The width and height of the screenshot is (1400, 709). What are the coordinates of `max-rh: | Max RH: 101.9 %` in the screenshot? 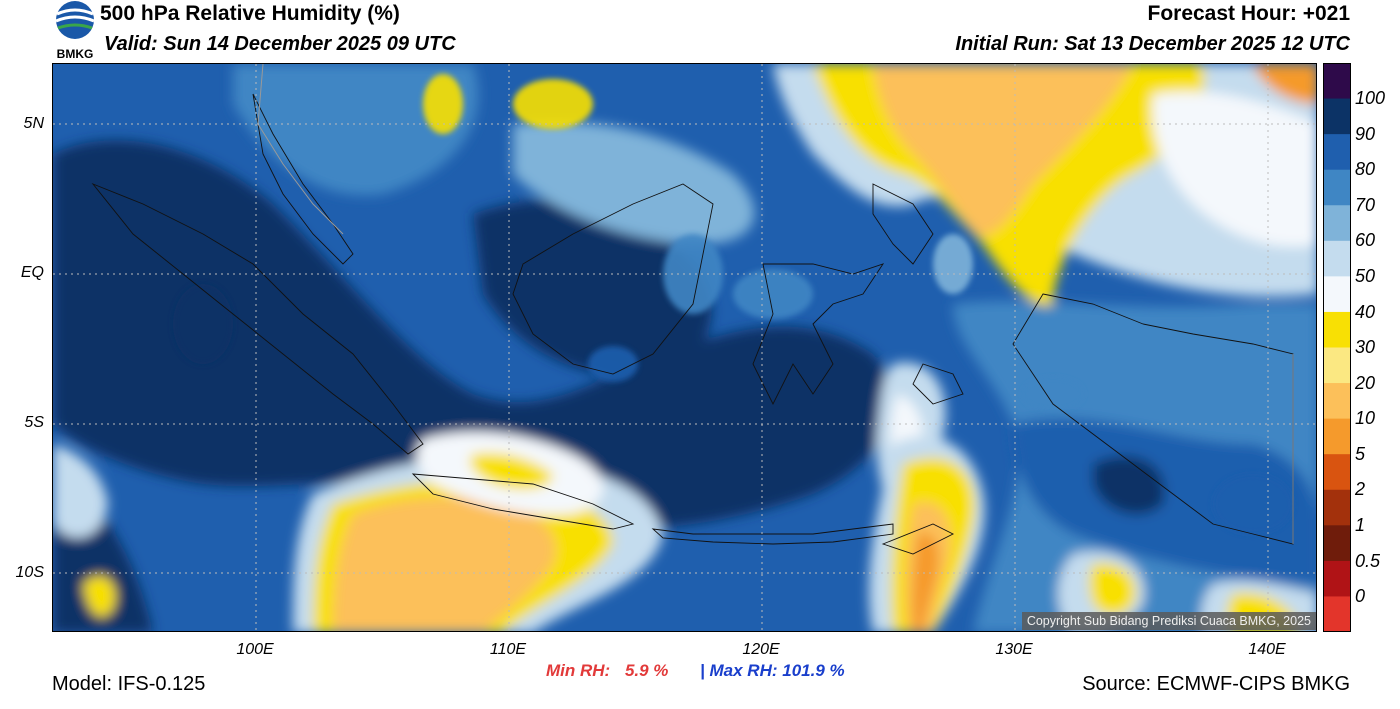 It's located at (772, 671).